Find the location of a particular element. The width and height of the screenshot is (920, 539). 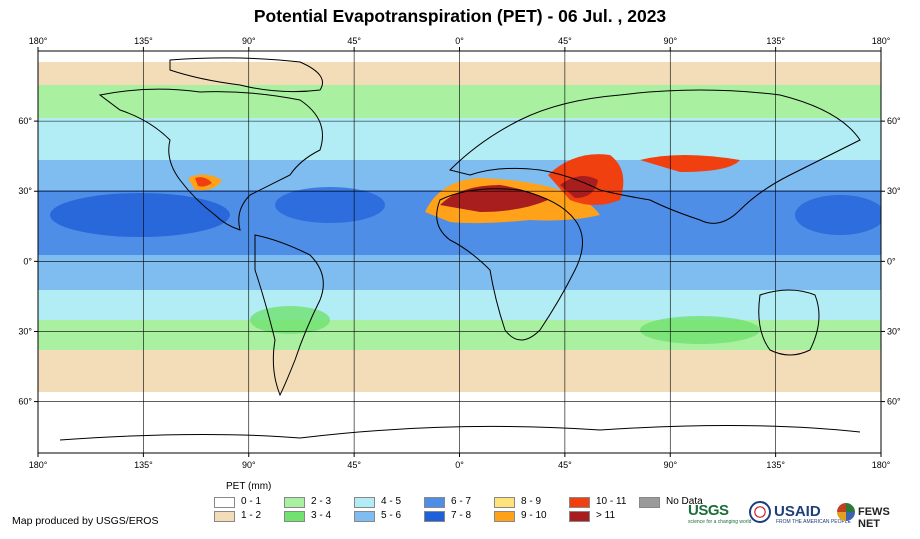

central-asia-hot-region is located at coordinates (690, 163).